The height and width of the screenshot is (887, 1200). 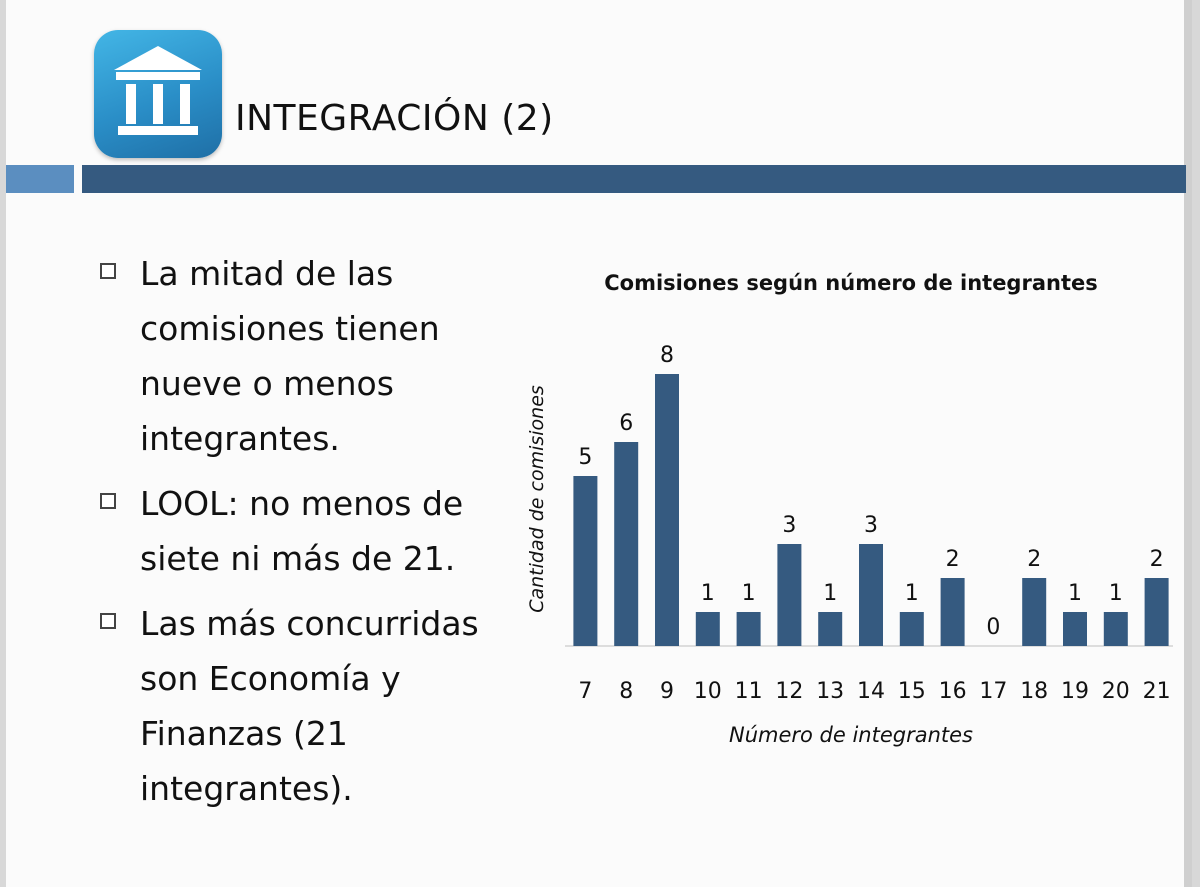 What do you see at coordinates (1116, 593) in the screenshot?
I see `data-label-20: 1` at bounding box center [1116, 593].